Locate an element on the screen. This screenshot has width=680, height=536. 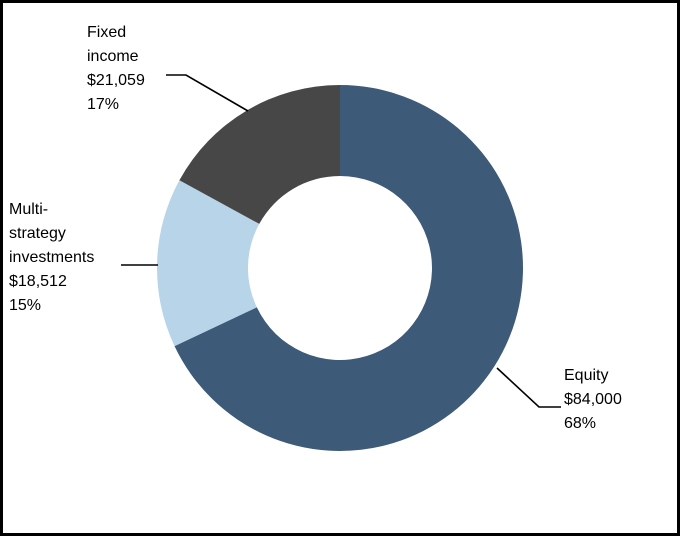
data-label-fixed-income: Fixed income $21,059 17% is located at coordinates (116, 68).